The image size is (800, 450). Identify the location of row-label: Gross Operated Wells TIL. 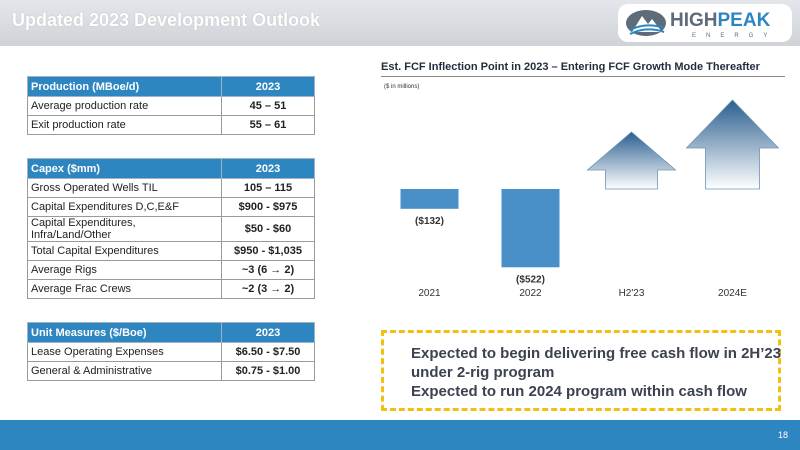
(124, 188).